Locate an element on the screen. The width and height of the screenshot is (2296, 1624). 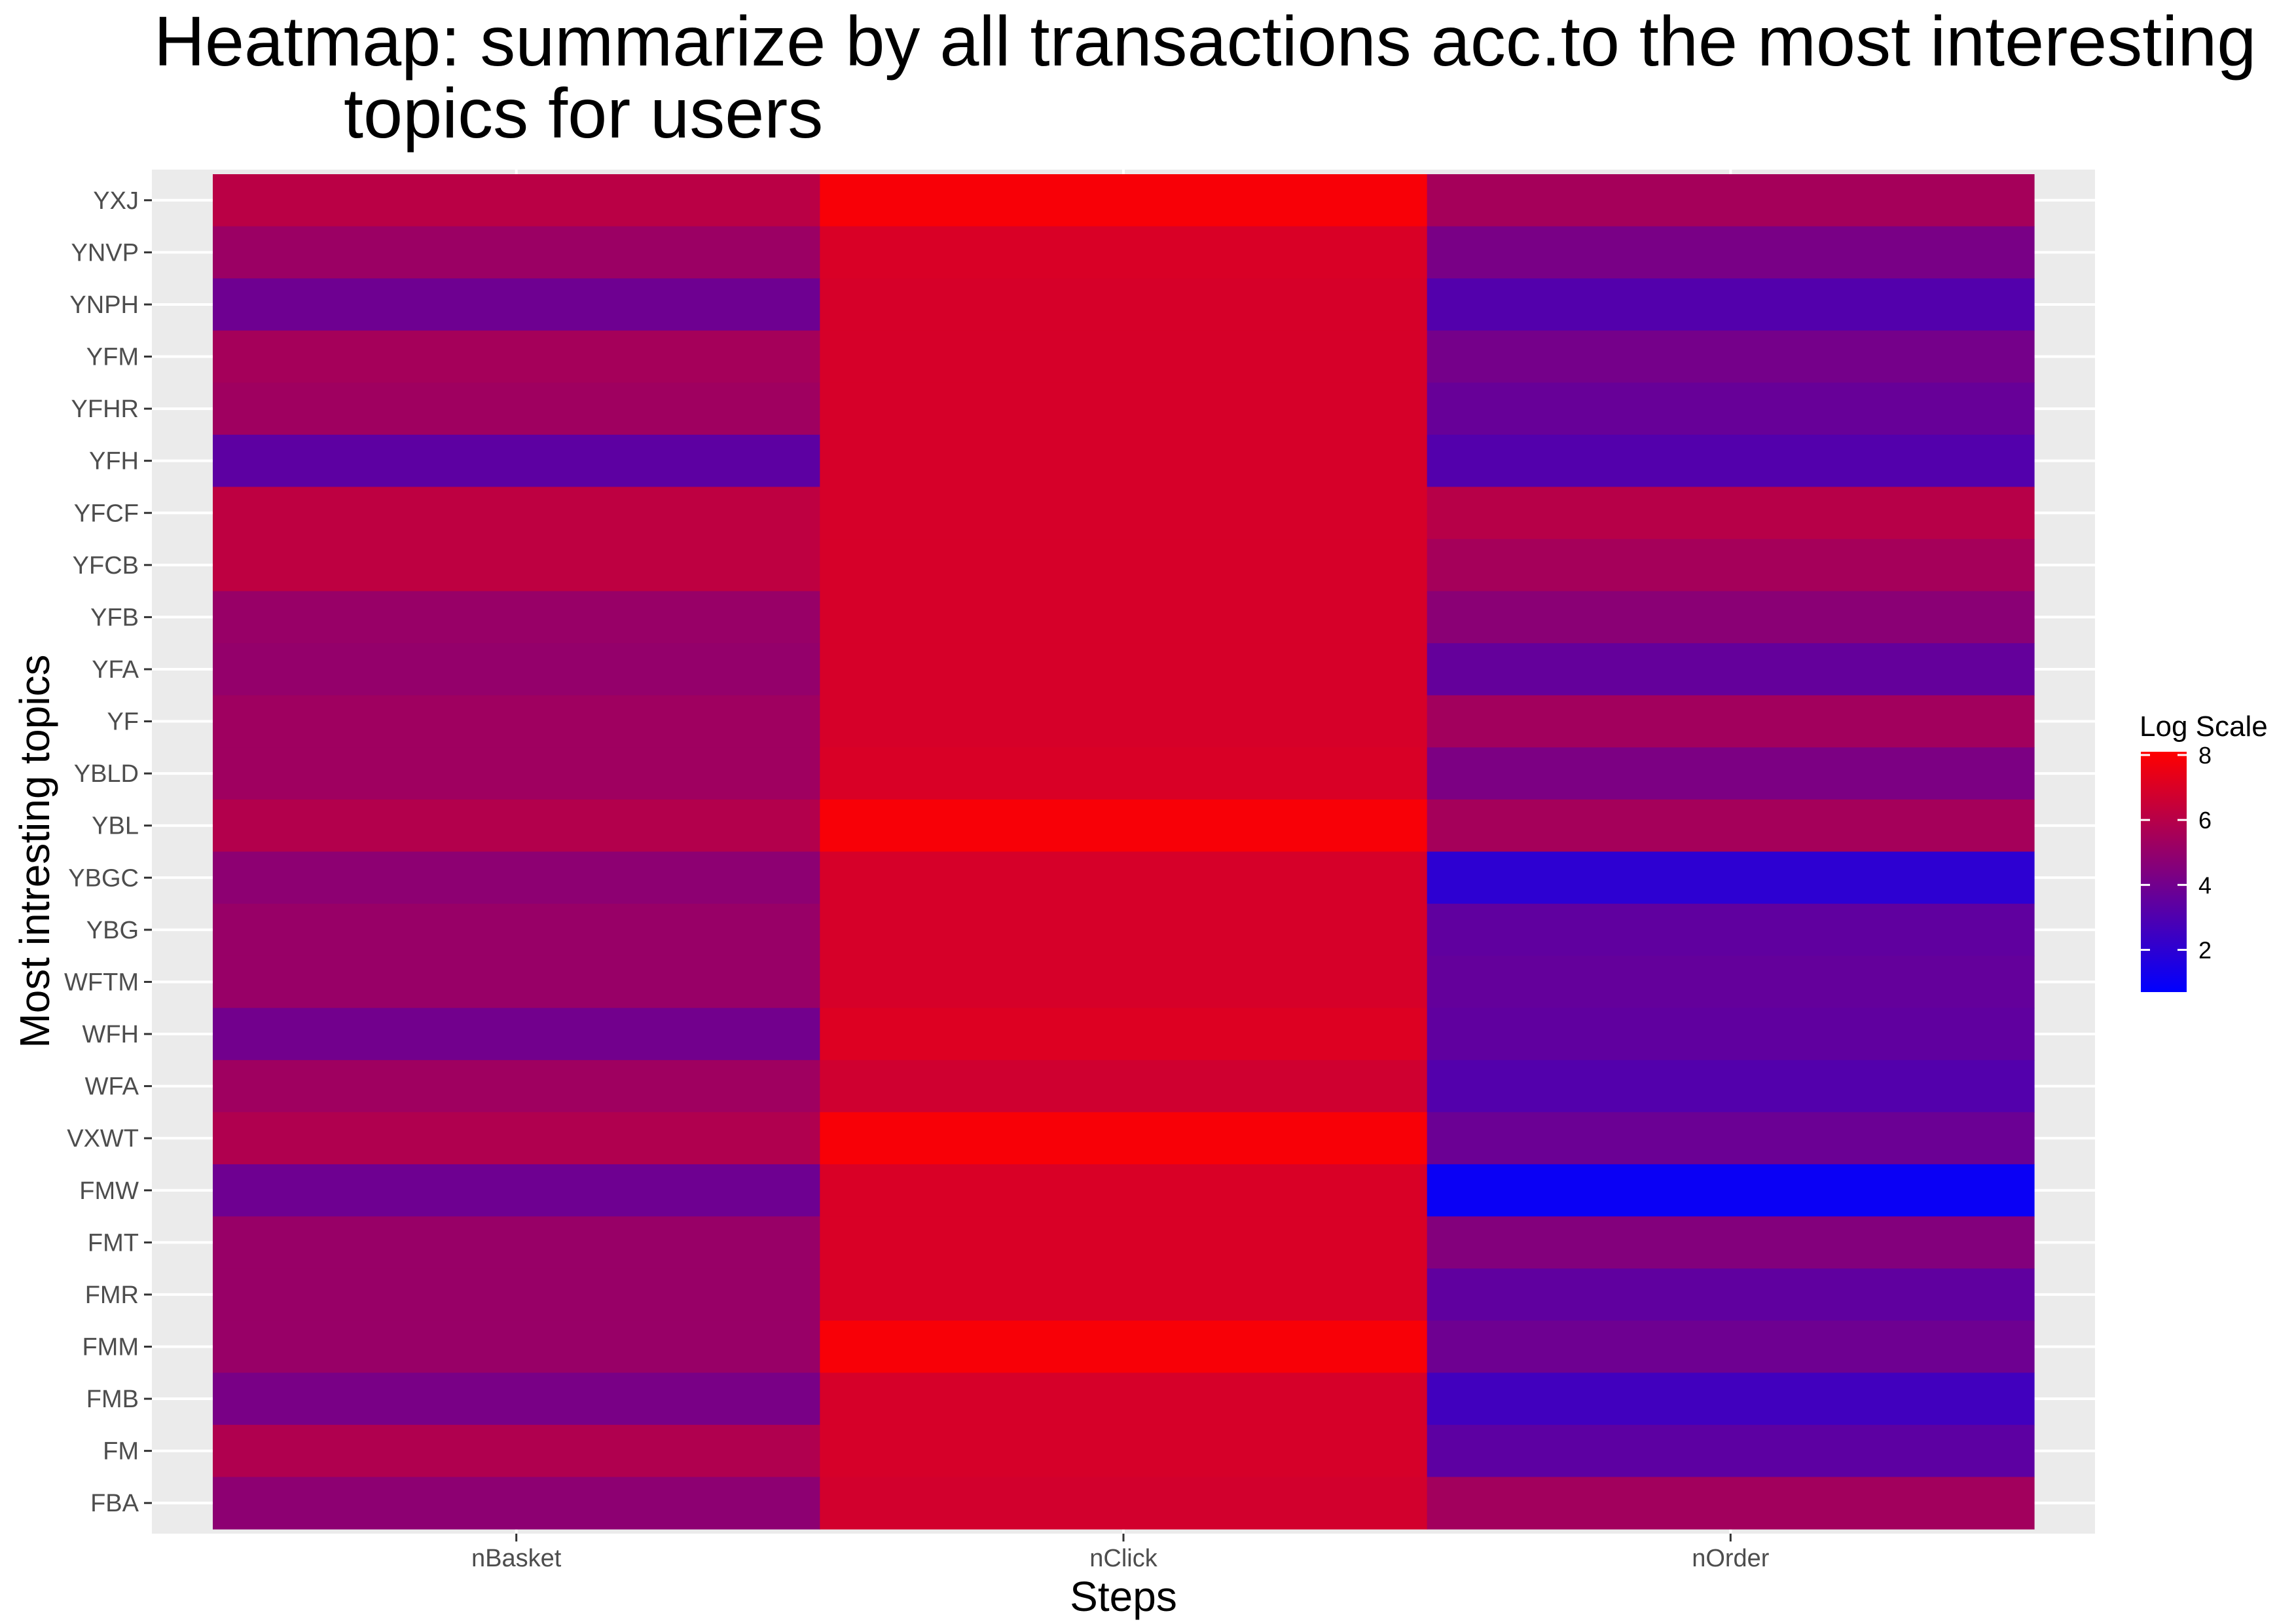
y-tick-label: YNPH is located at coordinates (104, 305).